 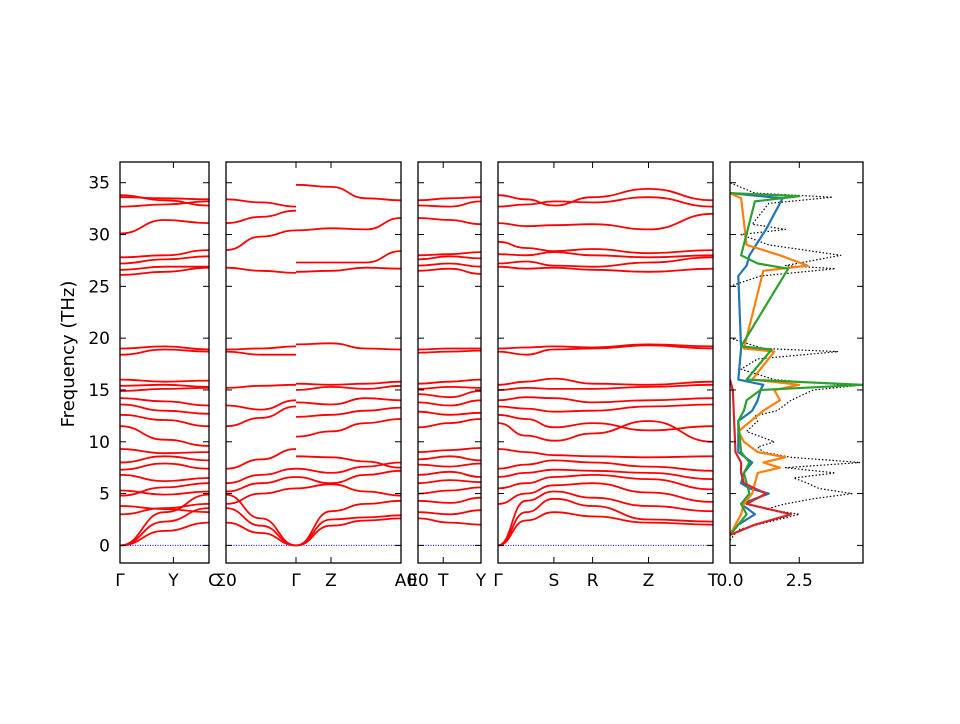 What do you see at coordinates (331, 581) in the screenshot?
I see `x-tick-label: Z` at bounding box center [331, 581].